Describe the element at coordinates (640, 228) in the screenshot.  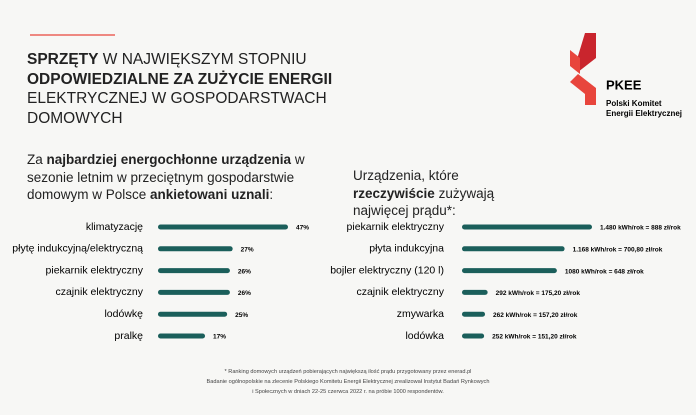
I see `value-label: 1.480 kWh/rok = 888 zł/rok` at that location.